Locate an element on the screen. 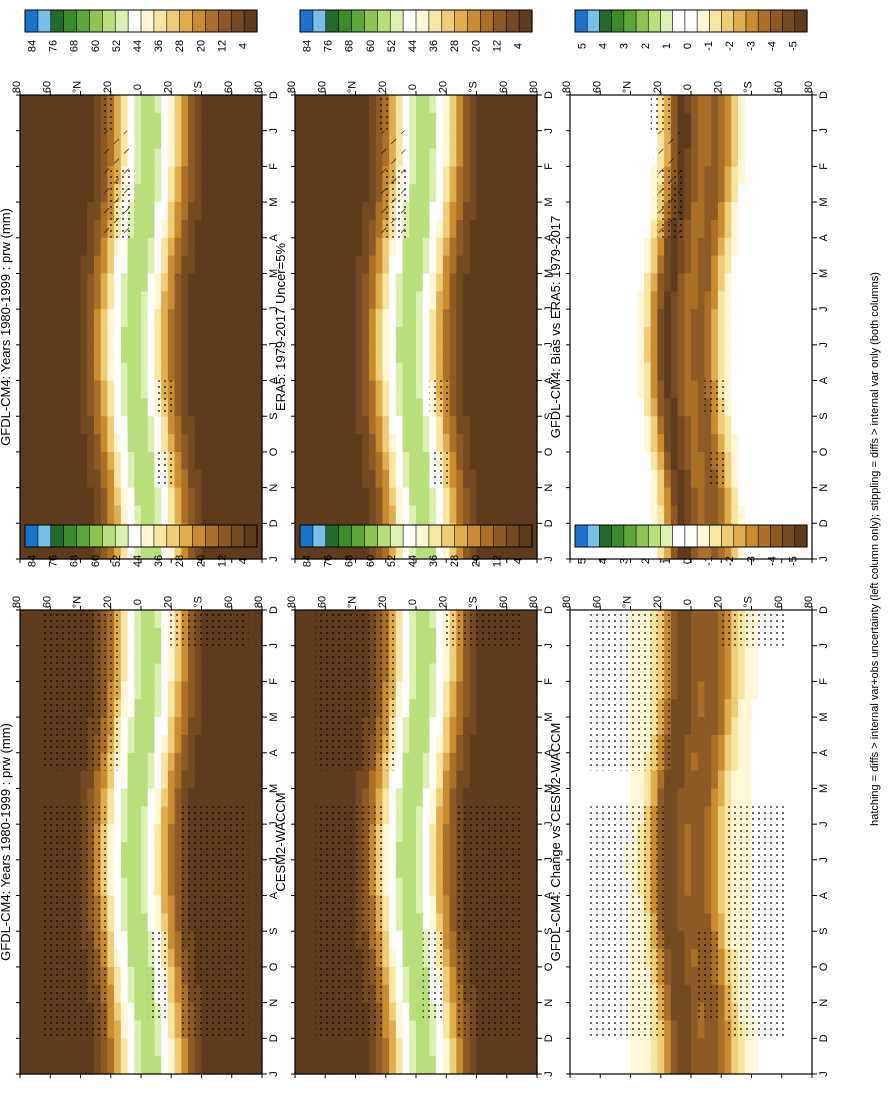  lat-label: 80 is located at coordinates (259, 602).